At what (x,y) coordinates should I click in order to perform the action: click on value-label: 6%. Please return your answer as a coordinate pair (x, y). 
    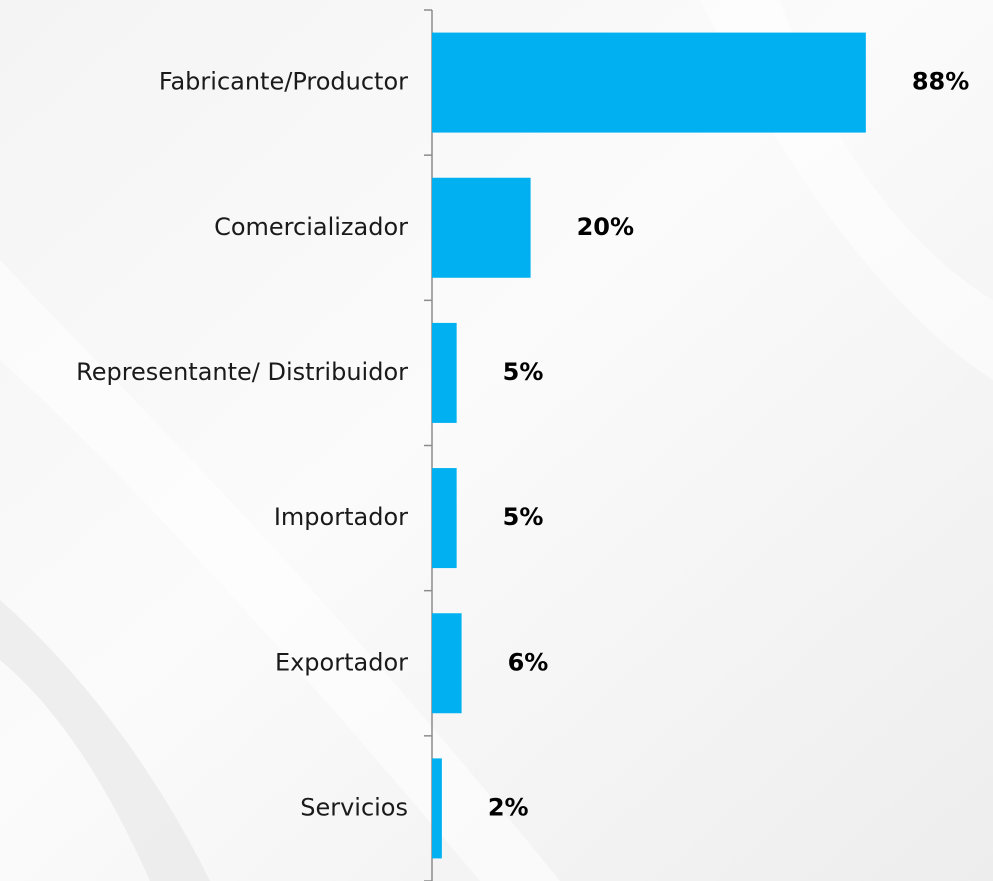
    Looking at the image, I should click on (528, 662).